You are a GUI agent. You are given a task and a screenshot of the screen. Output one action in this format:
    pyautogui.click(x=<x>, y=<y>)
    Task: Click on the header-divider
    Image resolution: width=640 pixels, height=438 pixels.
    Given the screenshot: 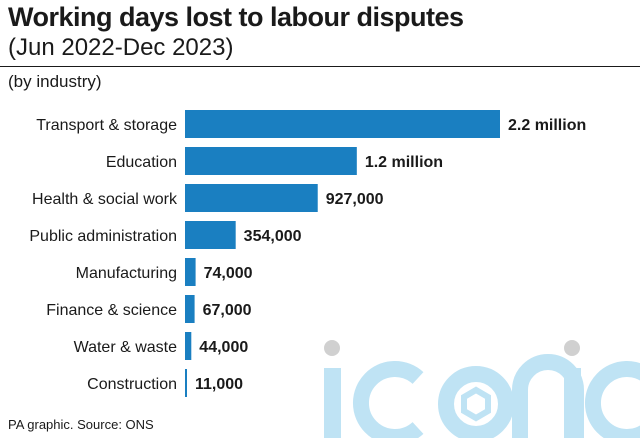 What is the action you would take?
    pyautogui.click(x=320, y=66)
    